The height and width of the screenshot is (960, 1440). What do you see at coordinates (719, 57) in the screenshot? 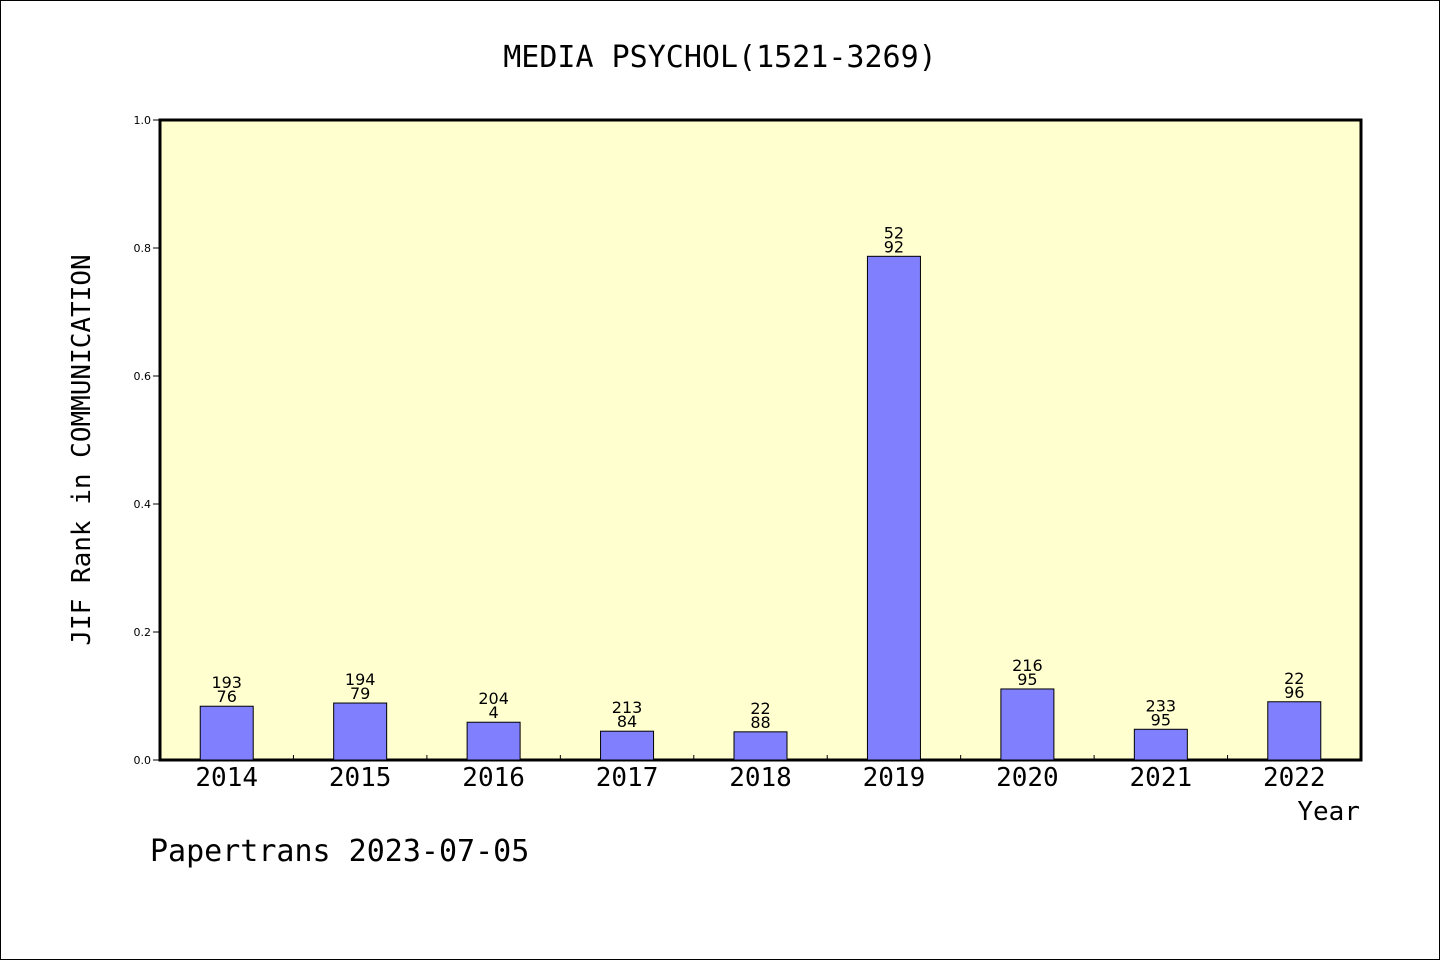
I see `chart-title: MEDIA PSYCHOL(1521-3269)` at bounding box center [719, 57].